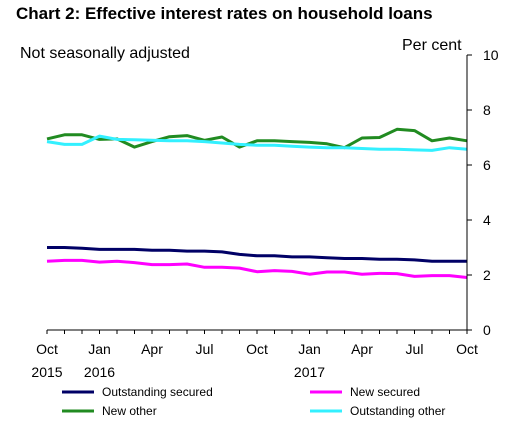 The width and height of the screenshot is (521, 429). I want to click on y-axis-unit-label: Per cent, so click(432, 45).